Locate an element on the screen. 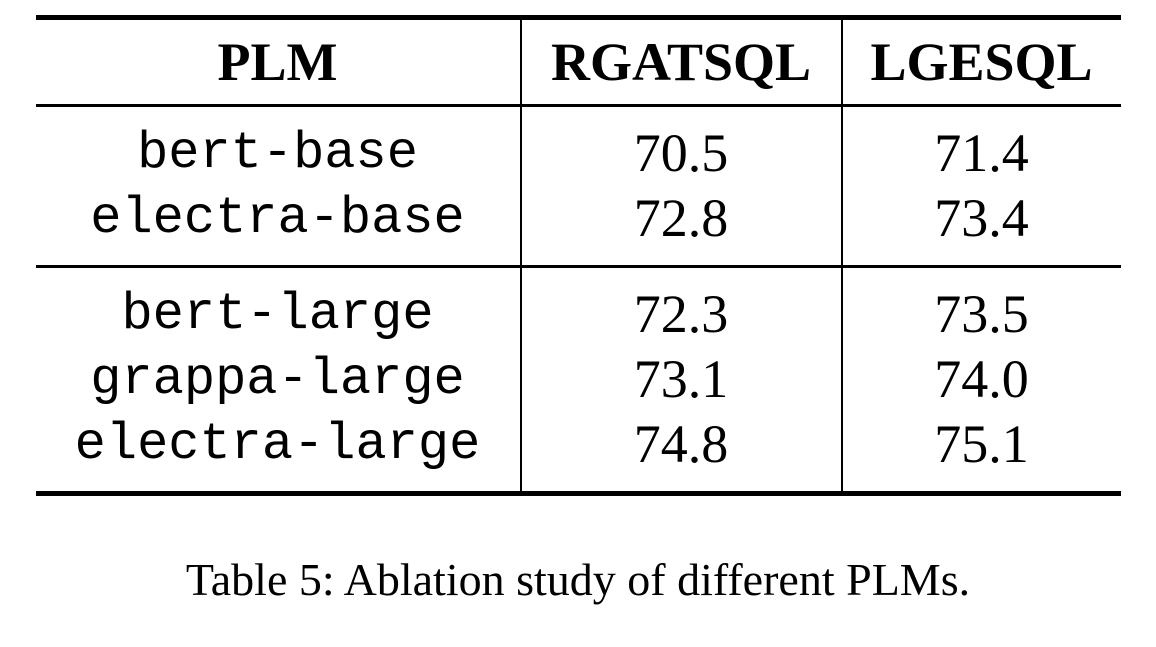 This screenshot has width=1156, height=647. cell-lgesql: 74.0 is located at coordinates (980, 379).